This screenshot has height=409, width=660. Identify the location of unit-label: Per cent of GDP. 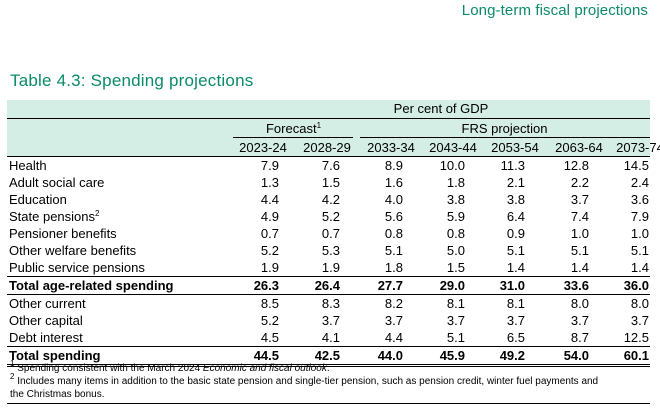
(441, 108).